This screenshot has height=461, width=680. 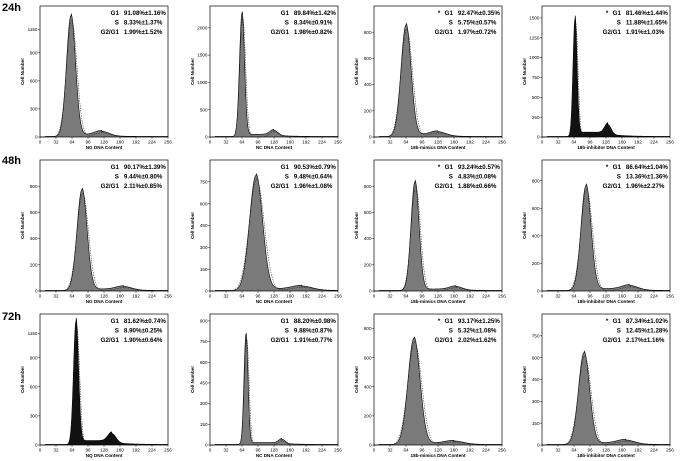 What do you see at coordinates (204, 247) in the screenshot?
I see `y-tick-label: 300` at bounding box center [204, 247].